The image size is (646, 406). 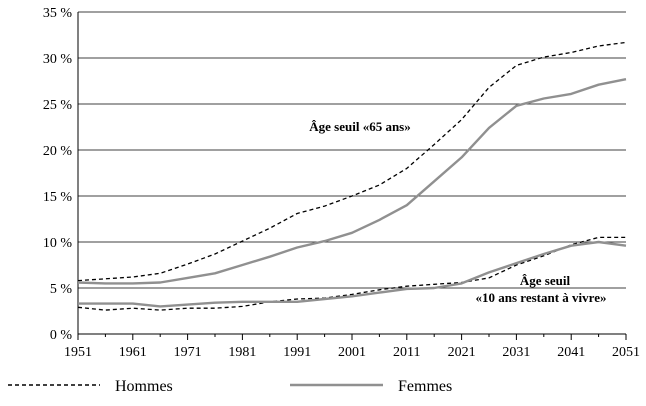 I want to click on x-tick-label: 2041, so click(x=571, y=352).